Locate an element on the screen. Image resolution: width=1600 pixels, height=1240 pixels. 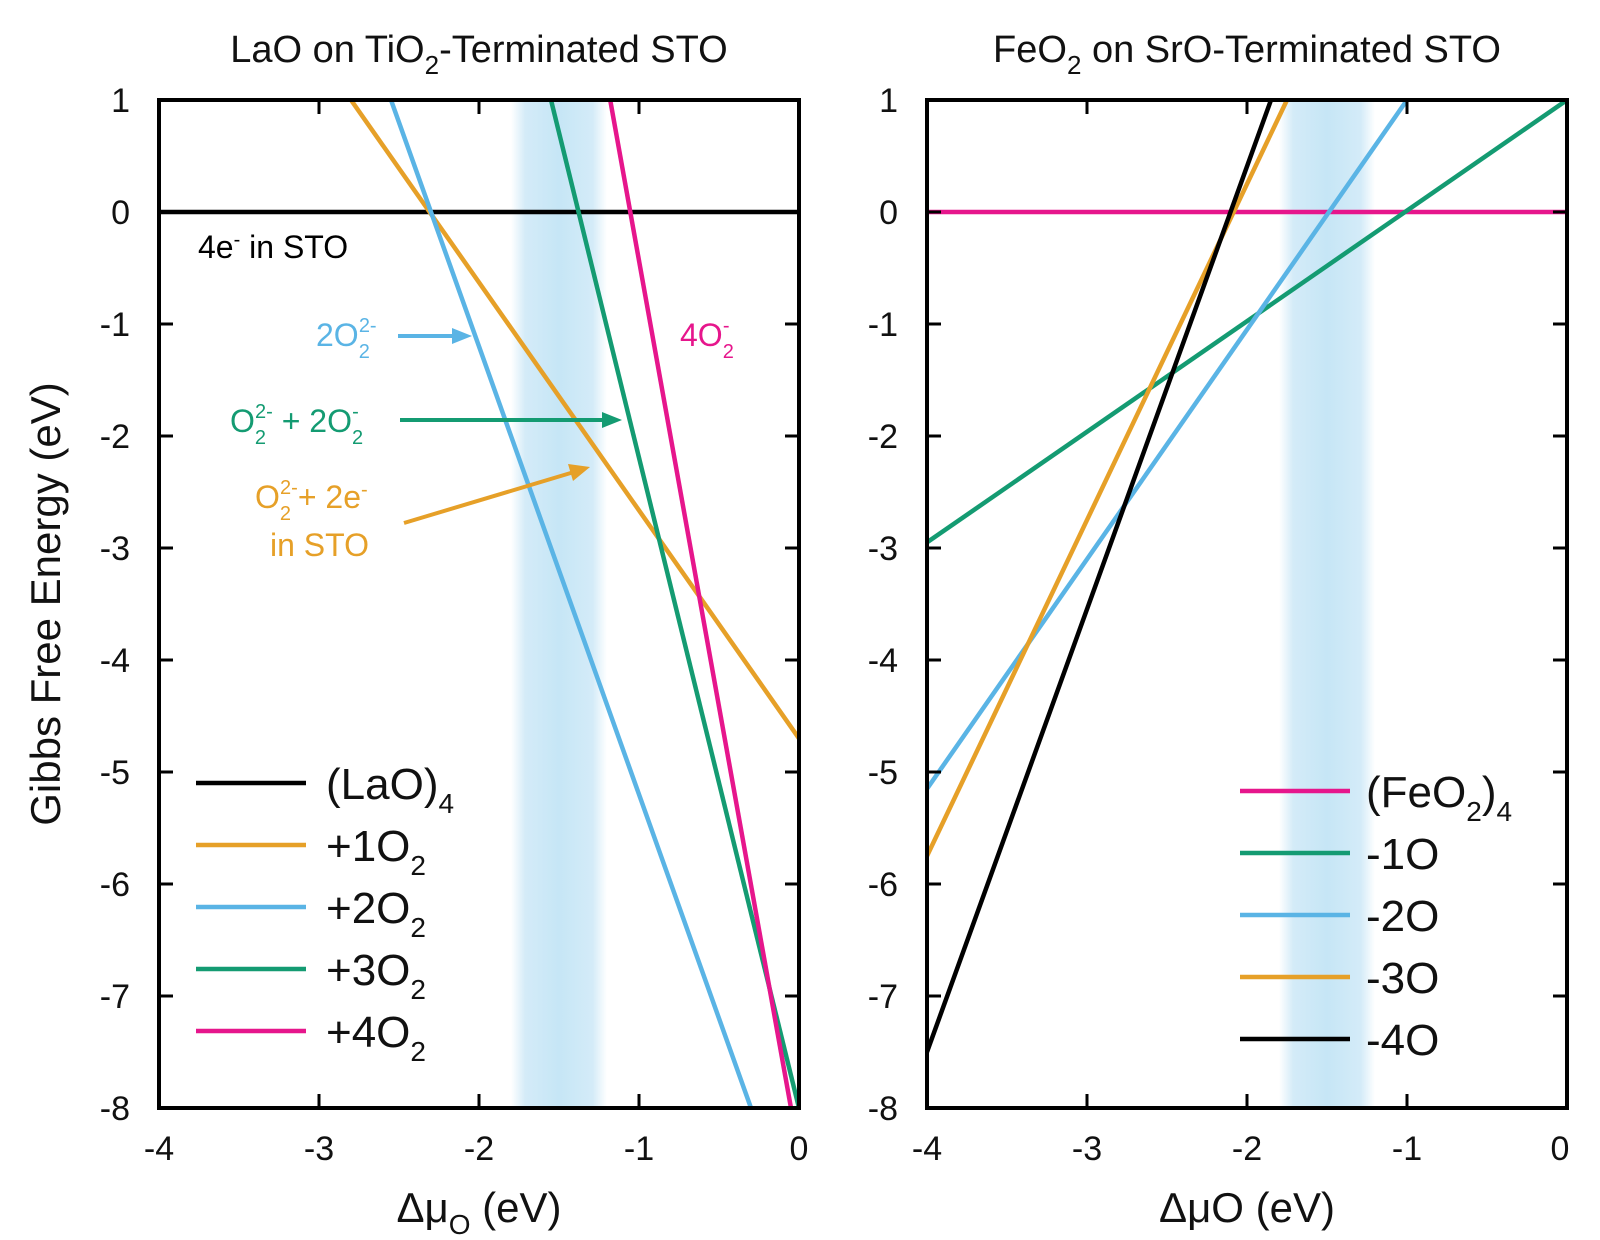
annotation-4o2-minus: 4O2- is located at coordinates (707, 339).